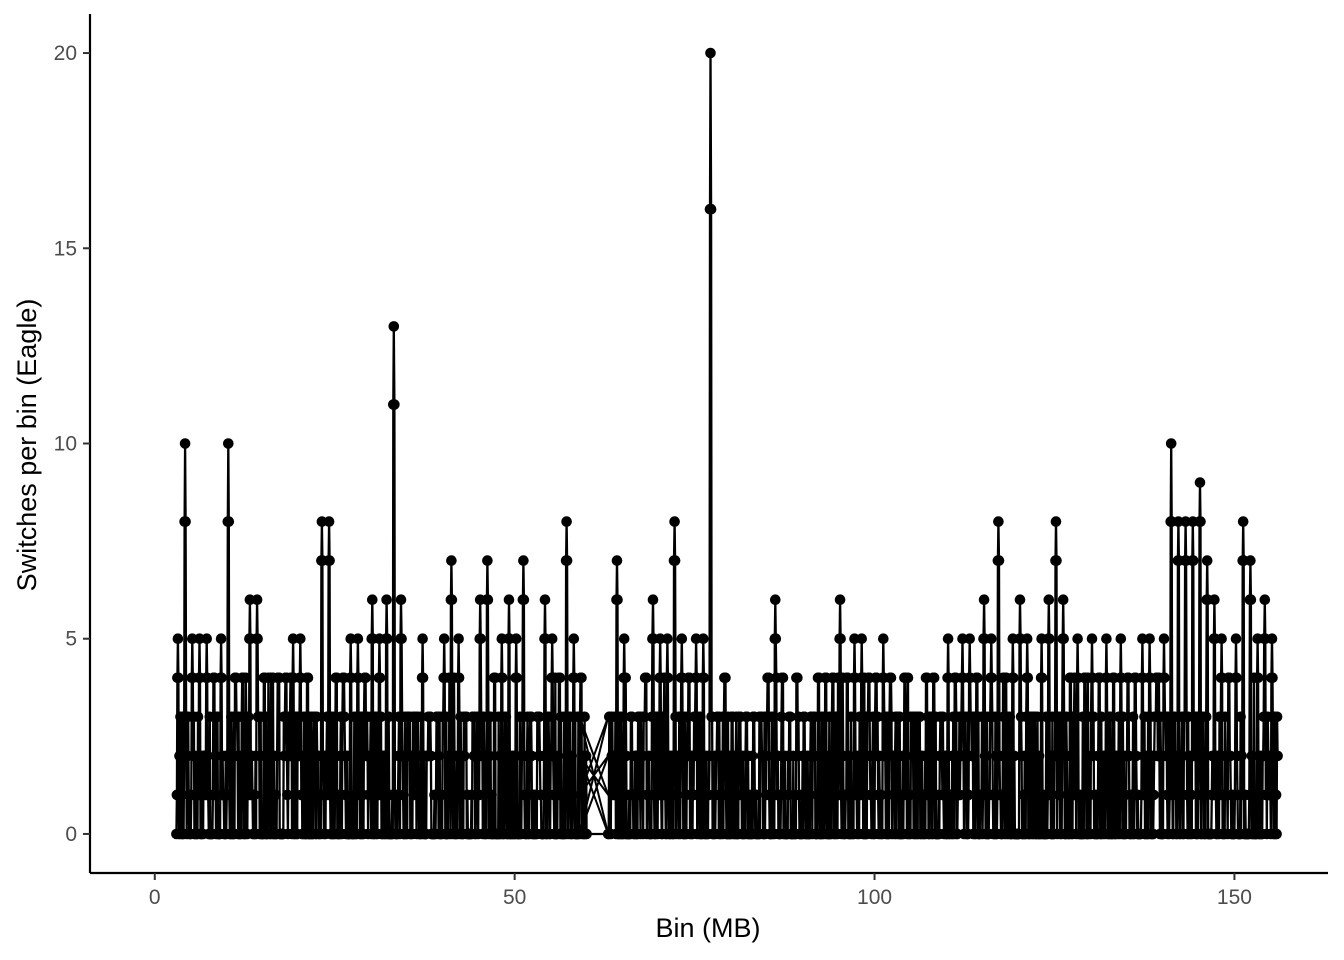 The height and width of the screenshot is (960, 1344). Describe the element at coordinates (71, 639) in the screenshot. I see `y-tick-label: 5` at that location.